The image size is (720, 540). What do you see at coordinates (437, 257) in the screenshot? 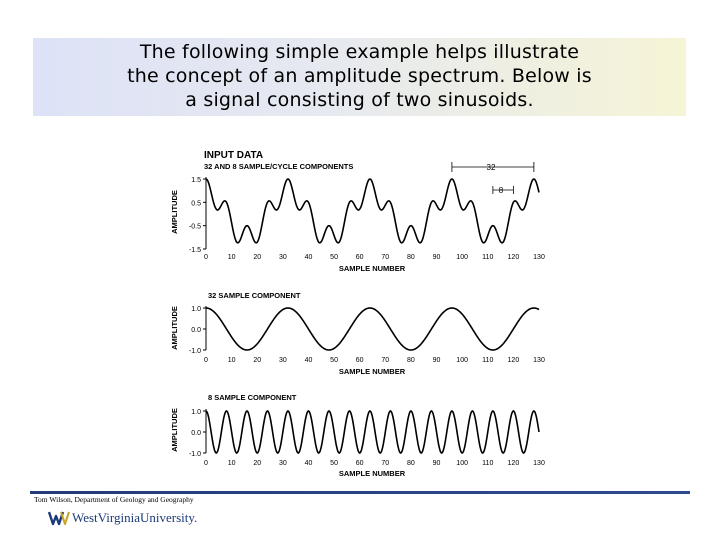
I see `panel1-xtick-label: 90` at bounding box center [437, 257].